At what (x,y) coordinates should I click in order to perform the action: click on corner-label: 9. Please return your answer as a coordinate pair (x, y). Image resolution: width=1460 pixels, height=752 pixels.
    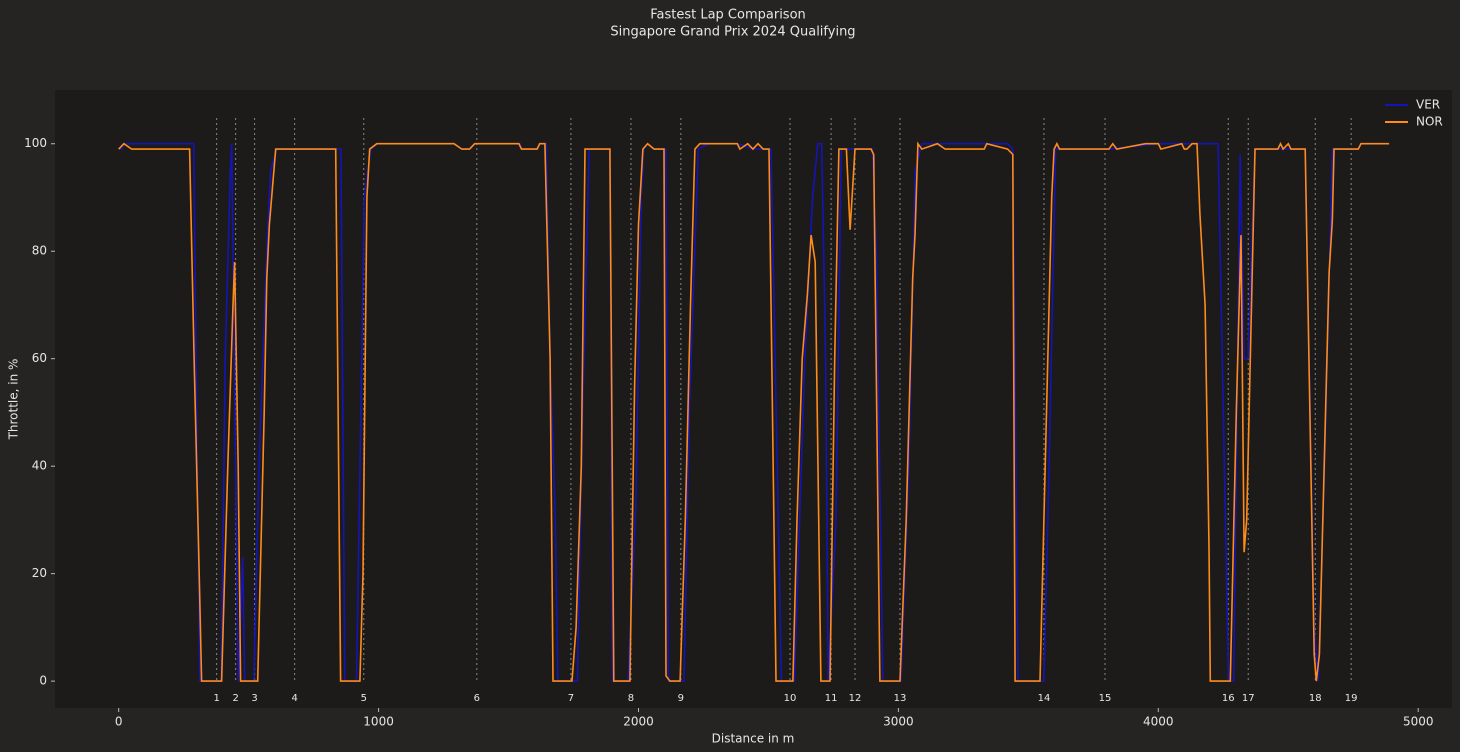
    Looking at the image, I should click on (681, 698).